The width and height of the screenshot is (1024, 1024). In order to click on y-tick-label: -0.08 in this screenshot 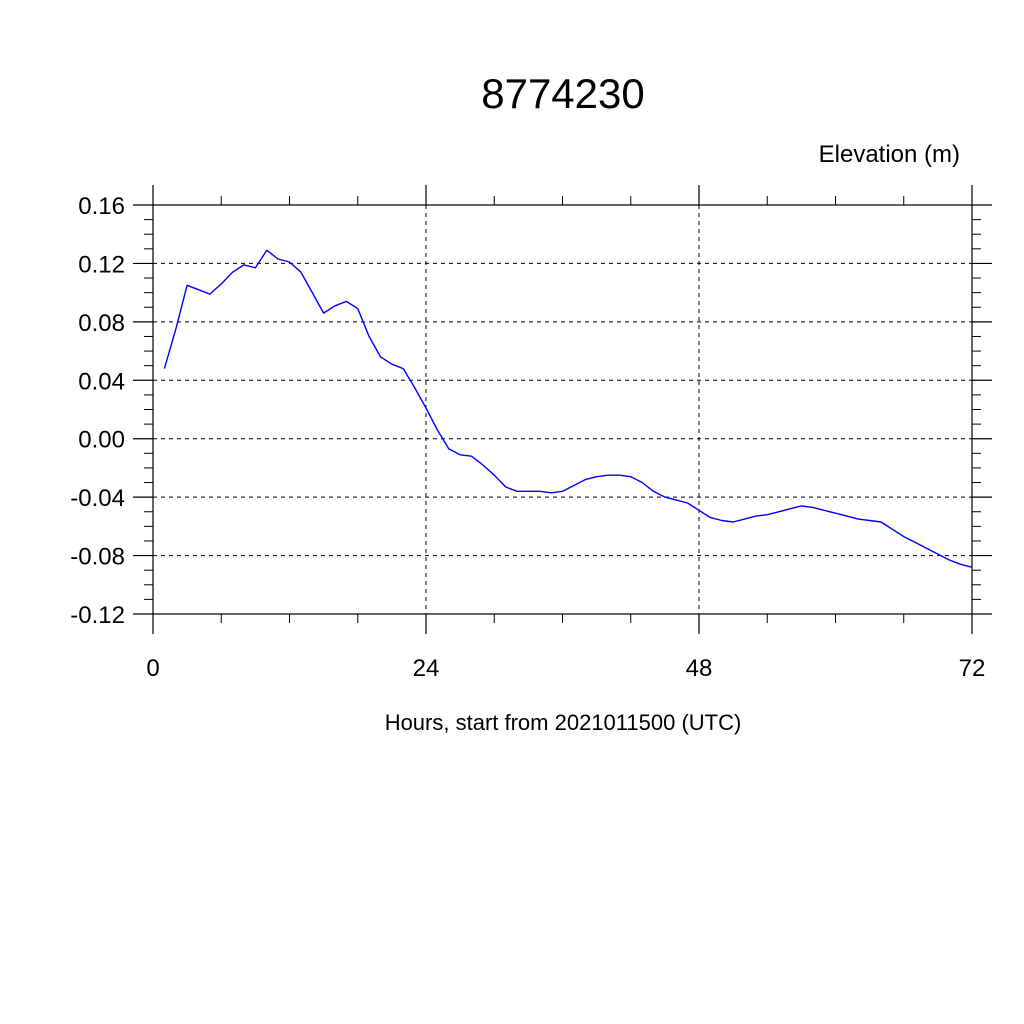, I will do `click(97, 557)`.